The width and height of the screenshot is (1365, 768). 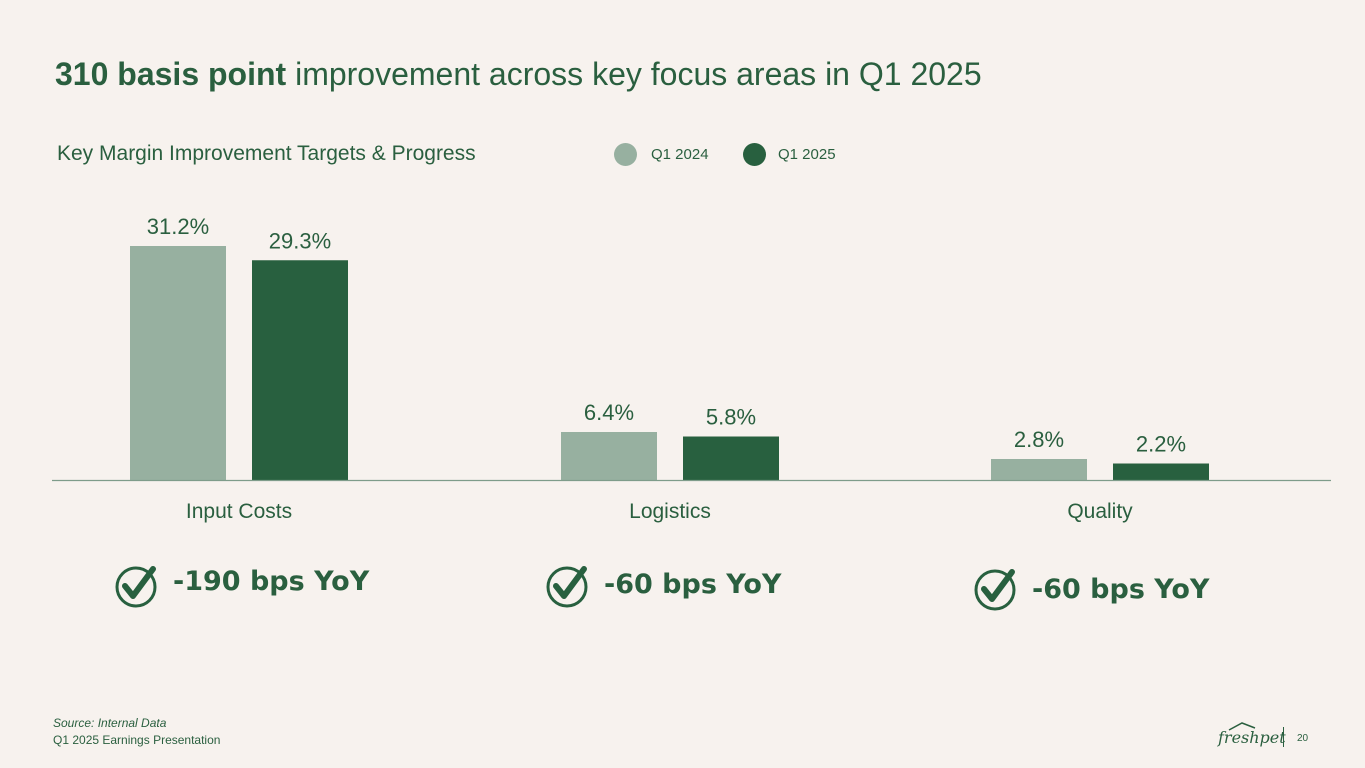 I want to click on legend-swatch-q1-2025, so click(x=754, y=154).